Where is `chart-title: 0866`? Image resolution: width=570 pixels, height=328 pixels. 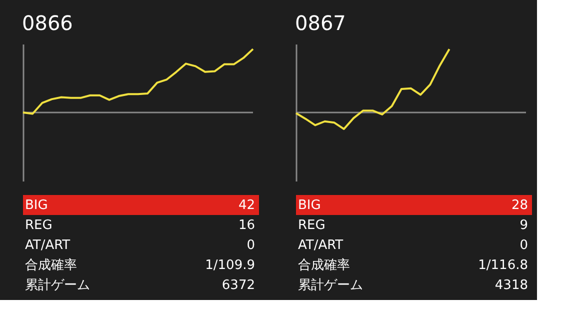
chart-title: 0866 is located at coordinates (47, 23).